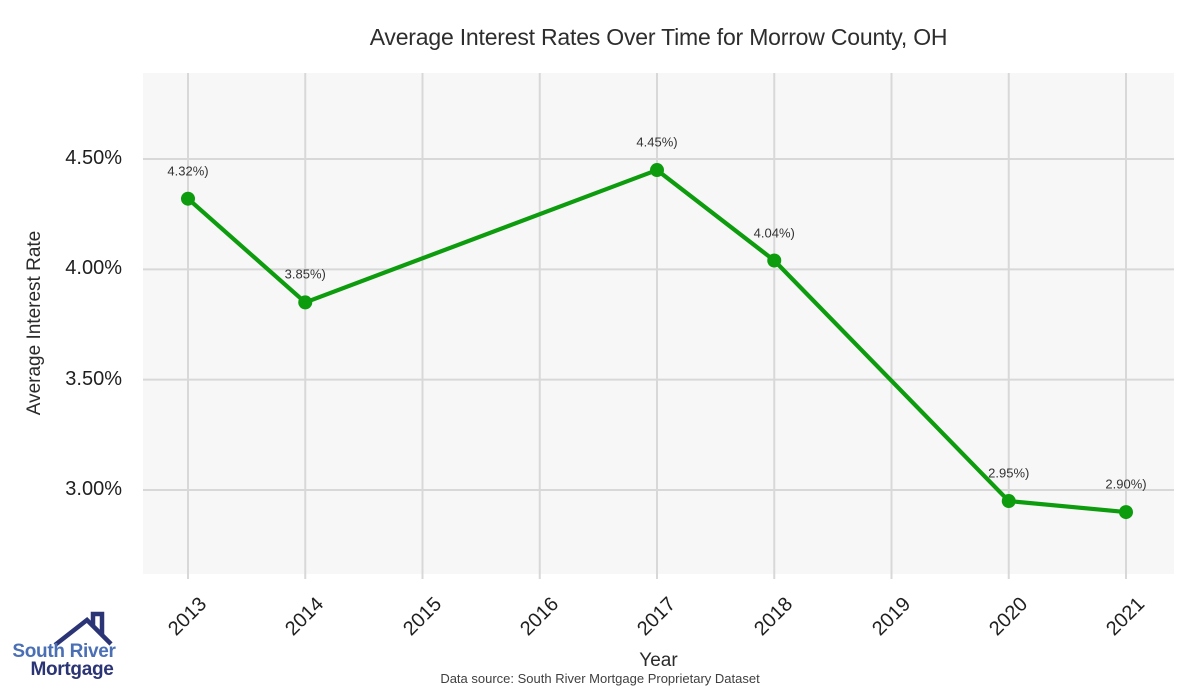 This screenshot has height=700, width=1200. What do you see at coordinates (1008, 617) in the screenshot?
I see `x-tick-label: 2020` at bounding box center [1008, 617].